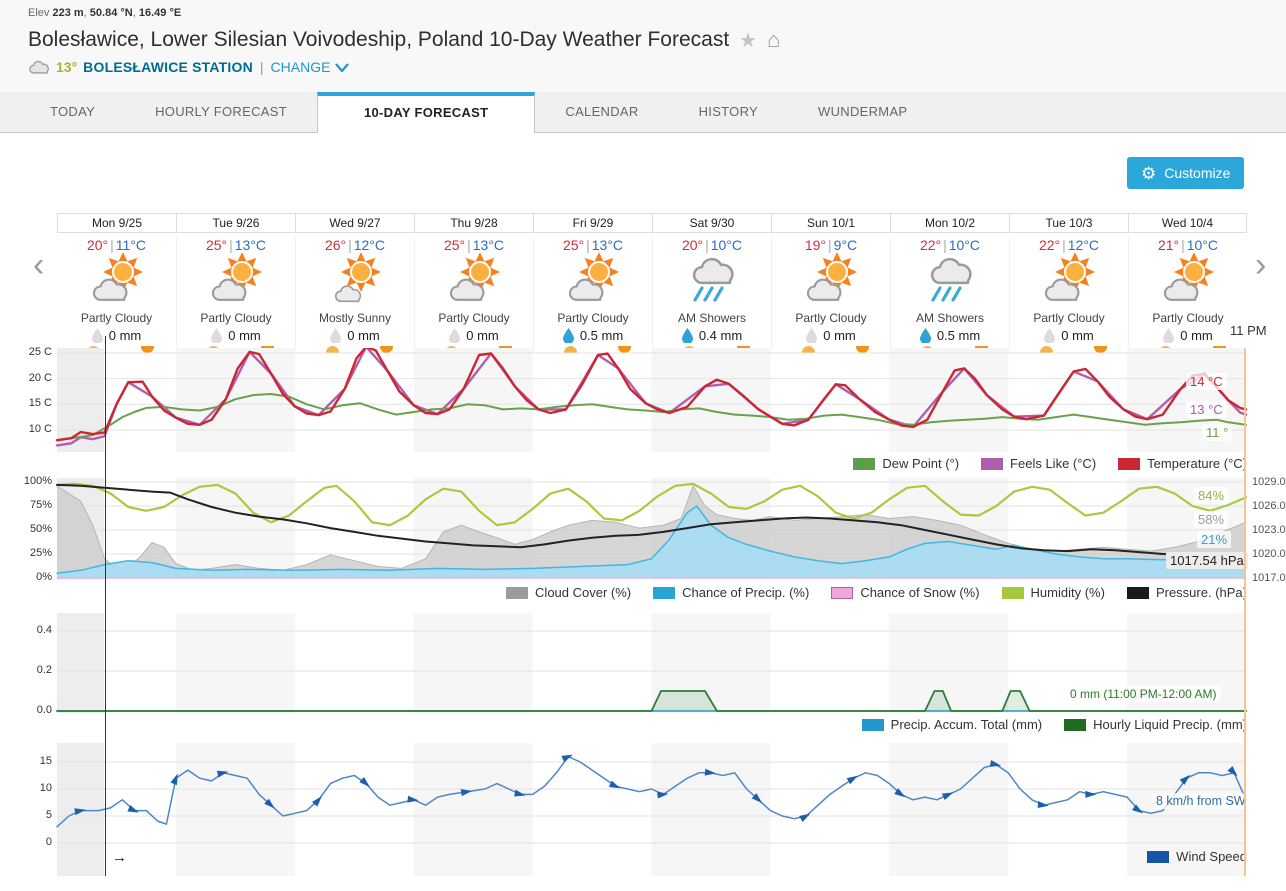 This screenshot has width=1286, height=891. What do you see at coordinates (44, 630) in the screenshot?
I see `y-axis-tick: 0.4` at bounding box center [44, 630].